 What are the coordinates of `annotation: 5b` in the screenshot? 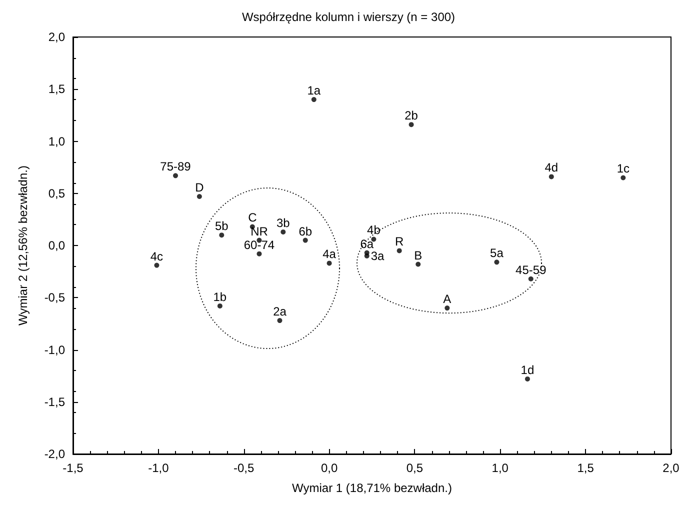 It's located at (221, 226).